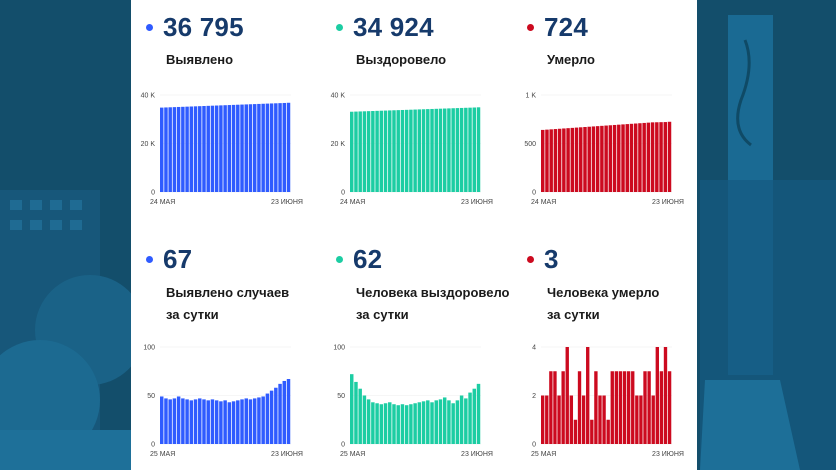  I want to click on x-start-label: 25 МАЯ, so click(352, 454).